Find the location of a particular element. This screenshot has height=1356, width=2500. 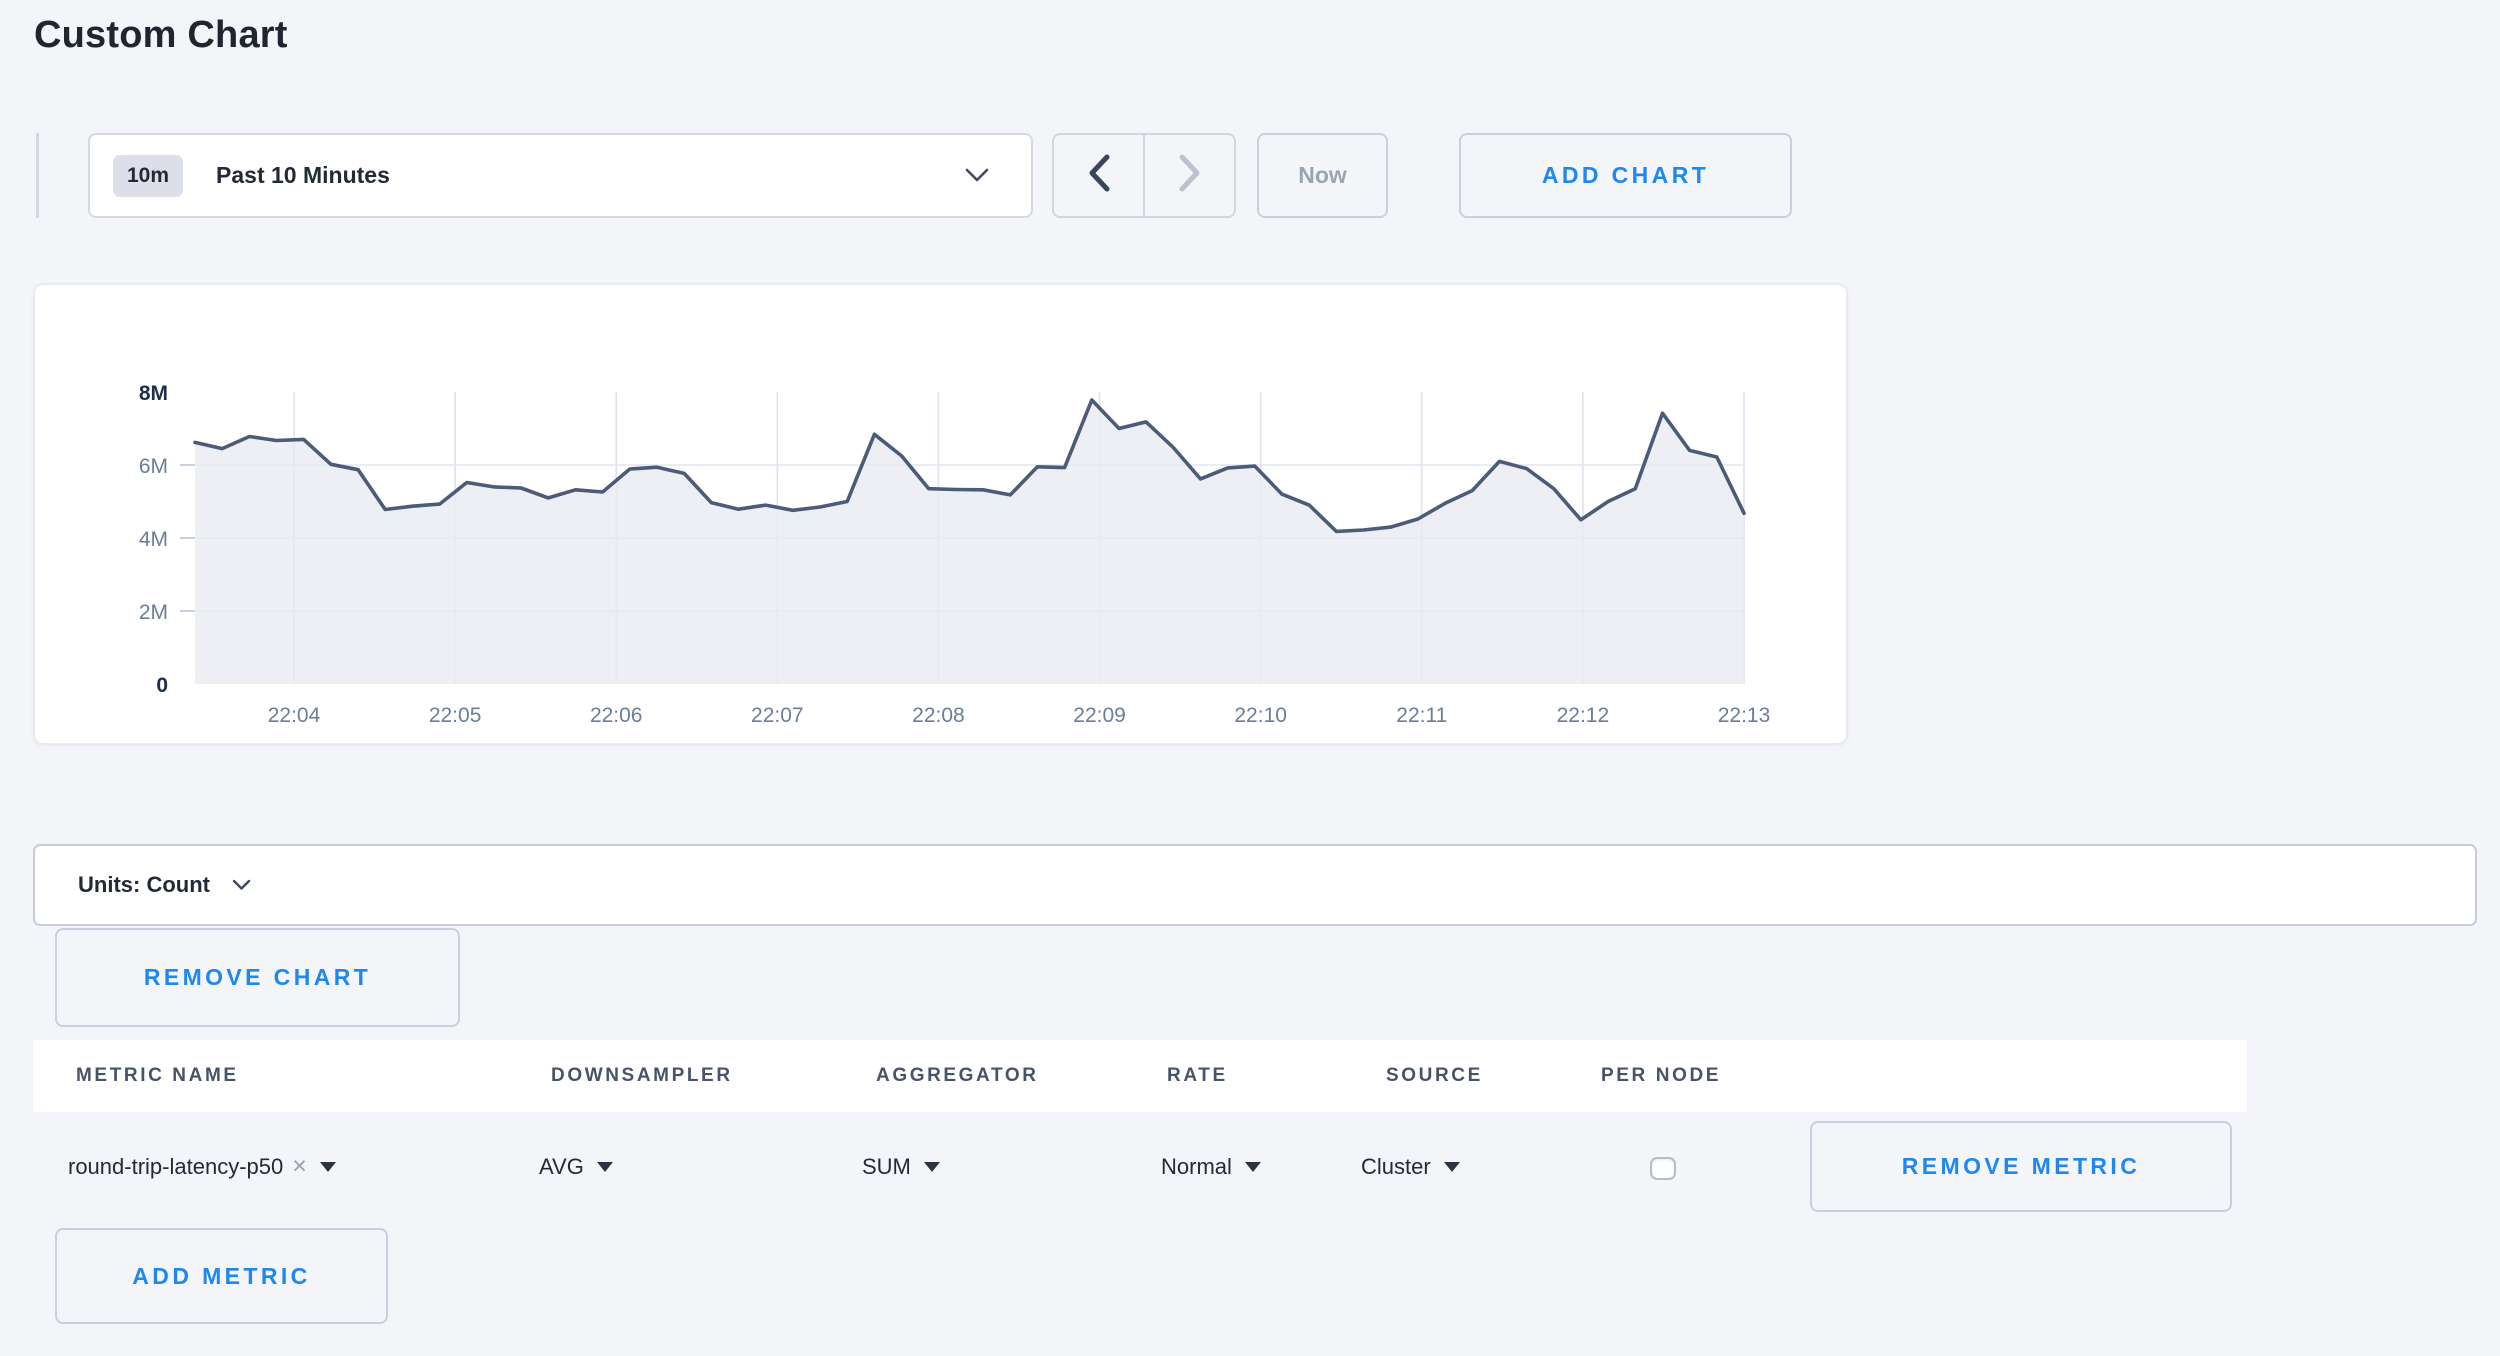

x-tick-label: 22:06 is located at coordinates (616, 715).